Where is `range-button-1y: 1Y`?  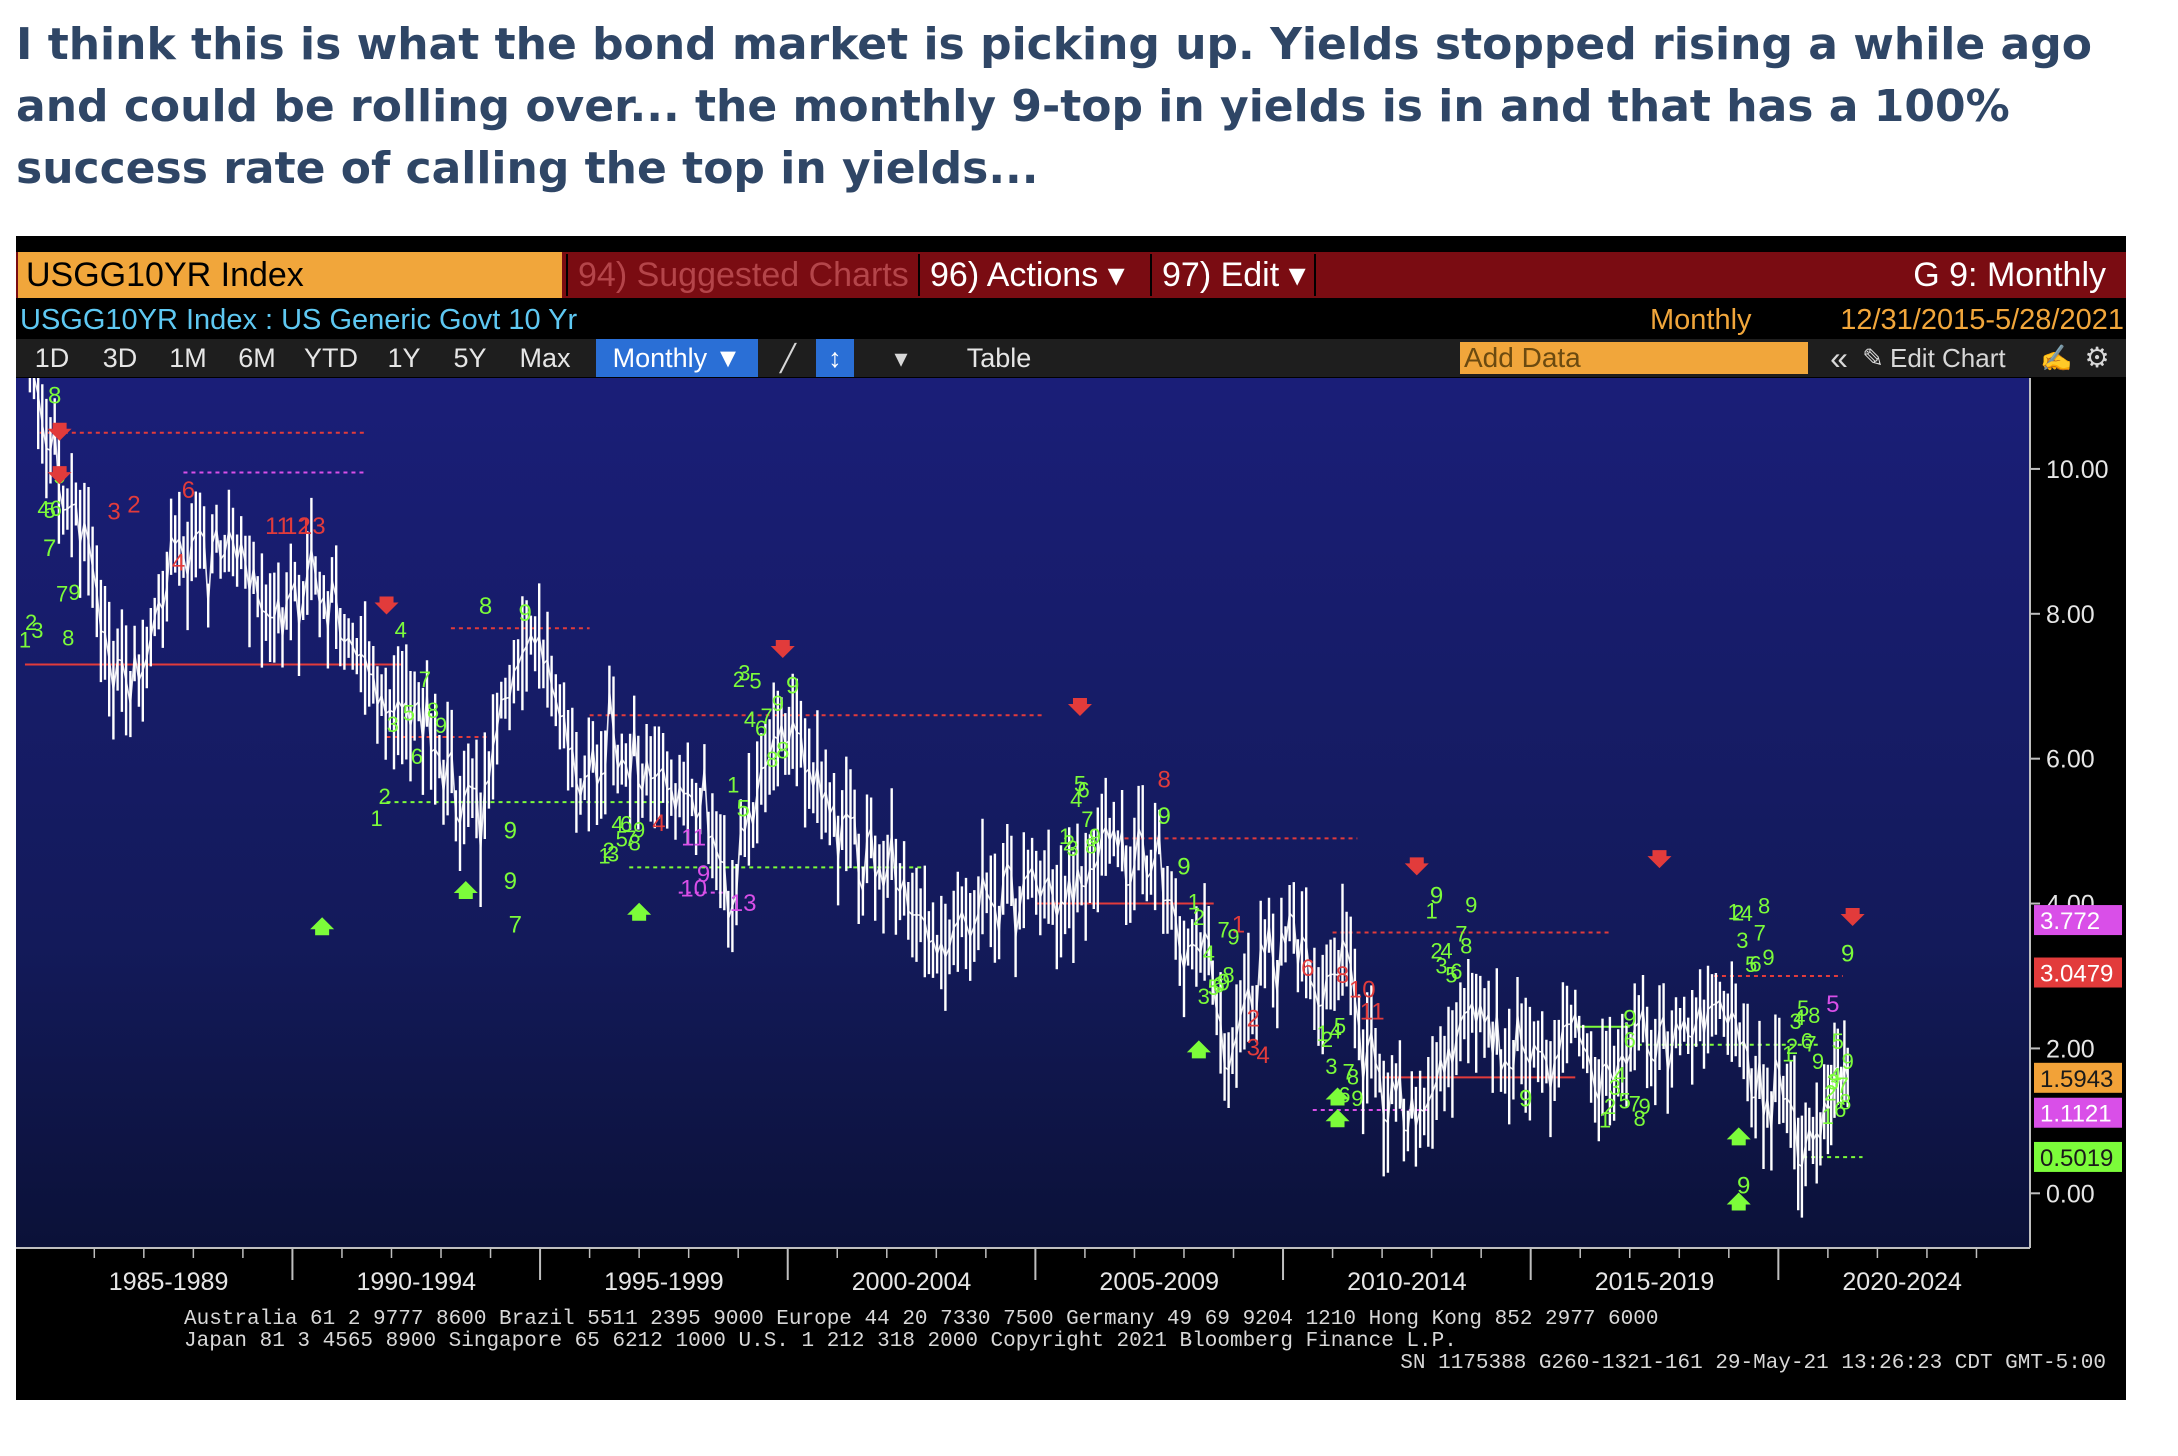 range-button-1y: 1Y is located at coordinates (404, 358).